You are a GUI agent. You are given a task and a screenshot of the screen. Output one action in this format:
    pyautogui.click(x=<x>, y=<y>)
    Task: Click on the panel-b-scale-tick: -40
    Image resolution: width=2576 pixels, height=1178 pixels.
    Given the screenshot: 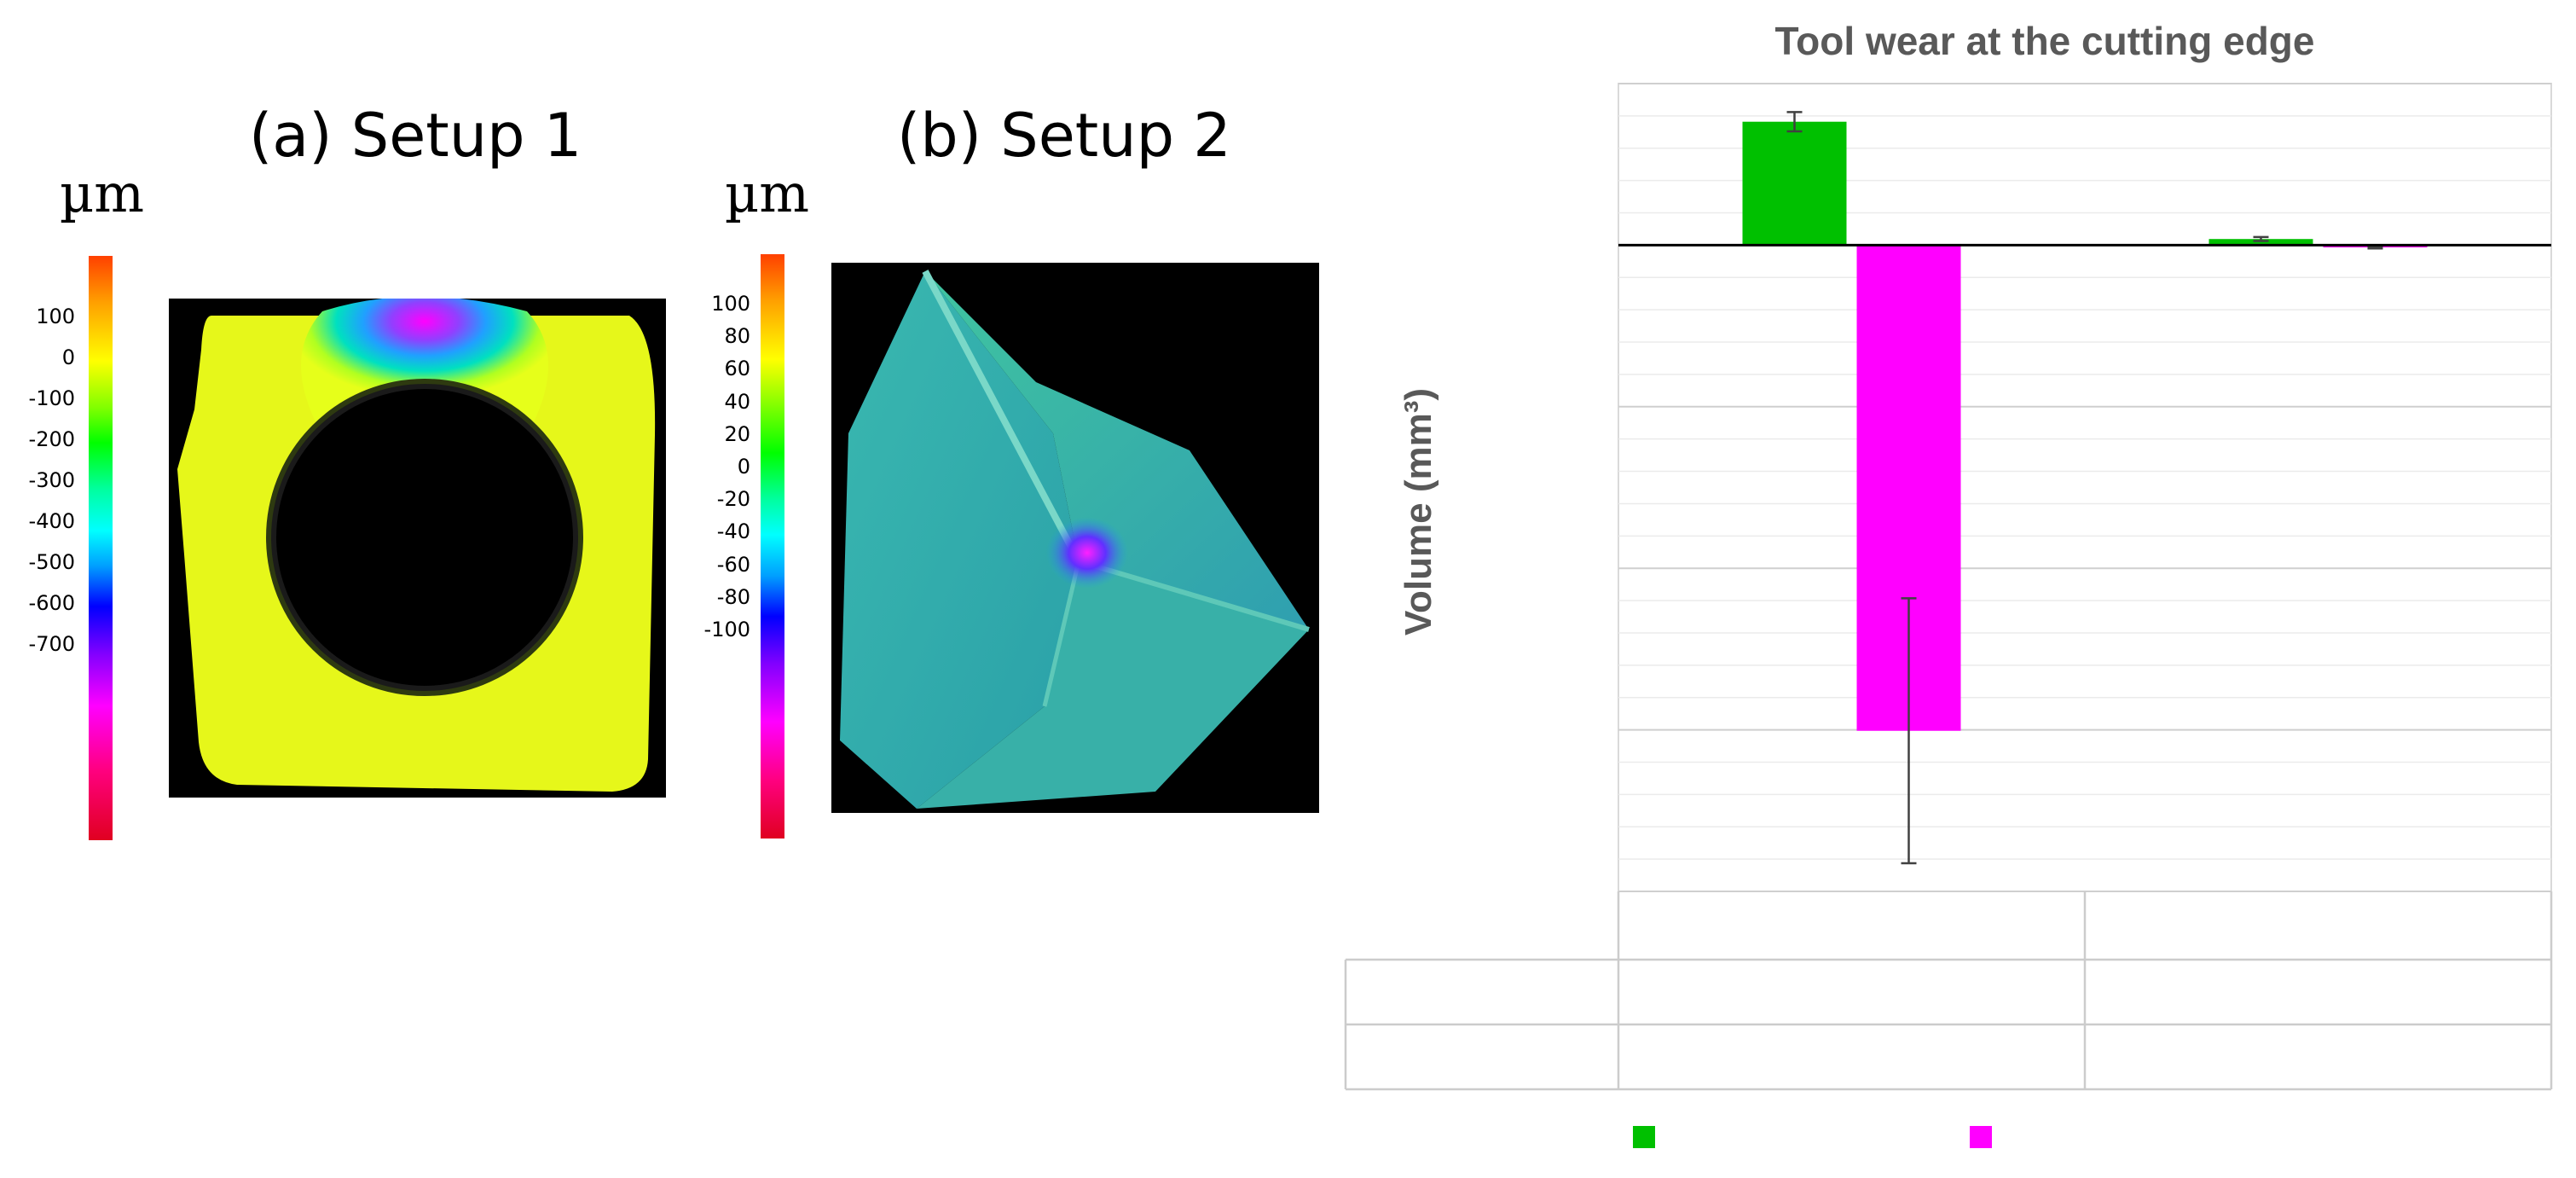 What is the action you would take?
    pyautogui.click(x=733, y=531)
    